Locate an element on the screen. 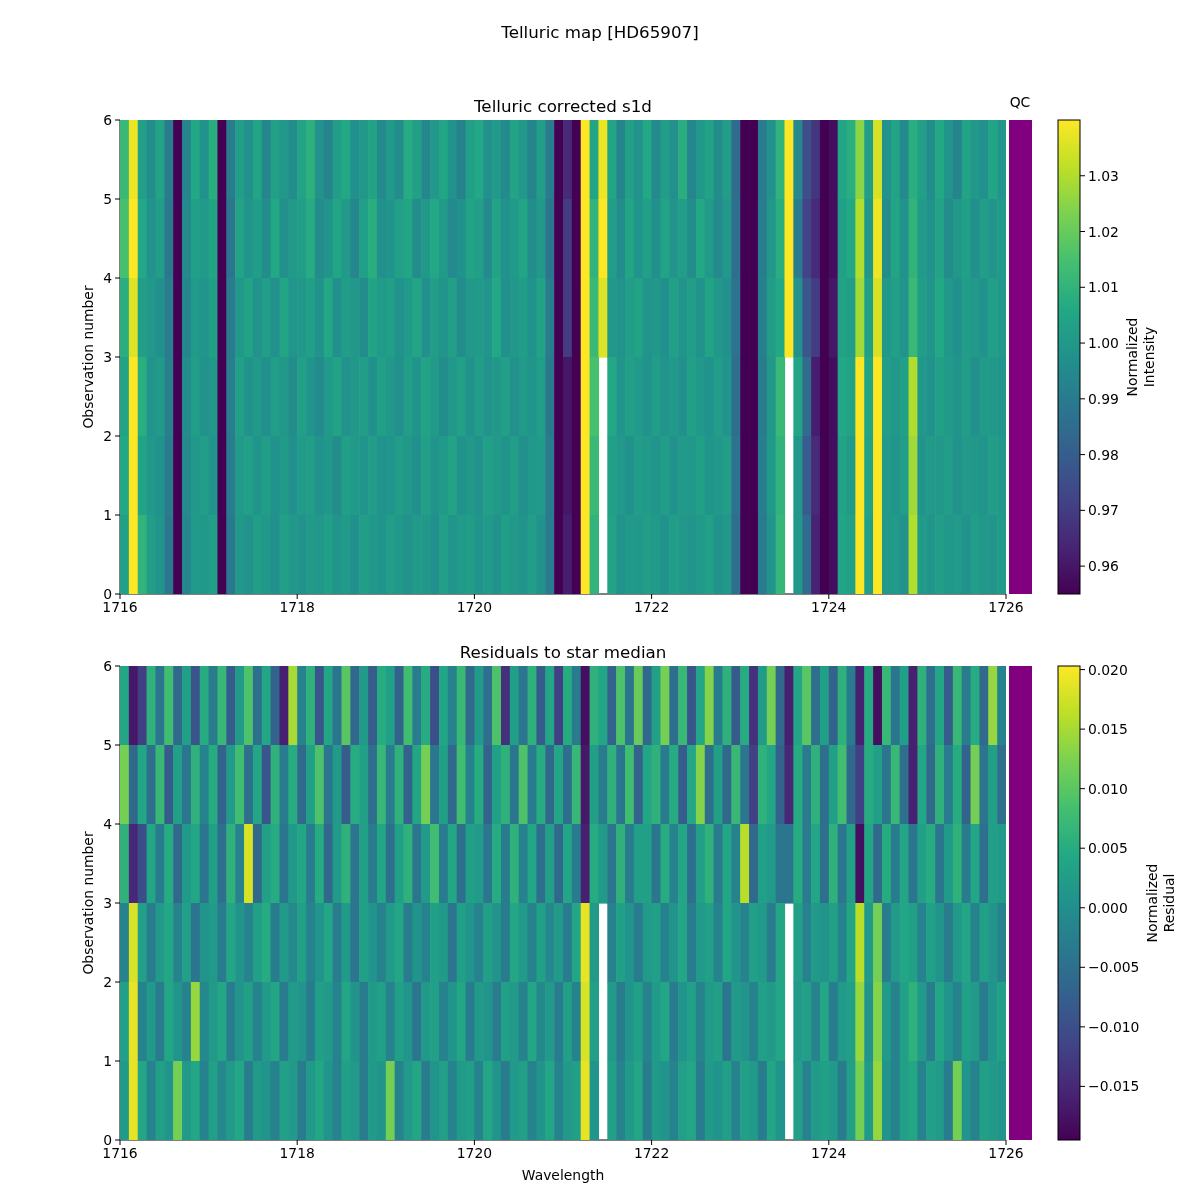 Image resolution: width=1200 pixels, height=1200 pixels. color-bar-label: 0.99 is located at coordinates (1103, 398).